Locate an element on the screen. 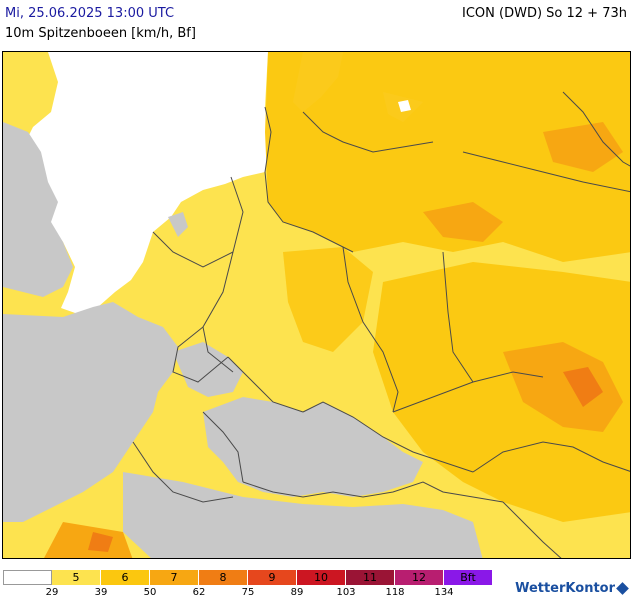  legend-tick: 39 is located at coordinates (101, 592).